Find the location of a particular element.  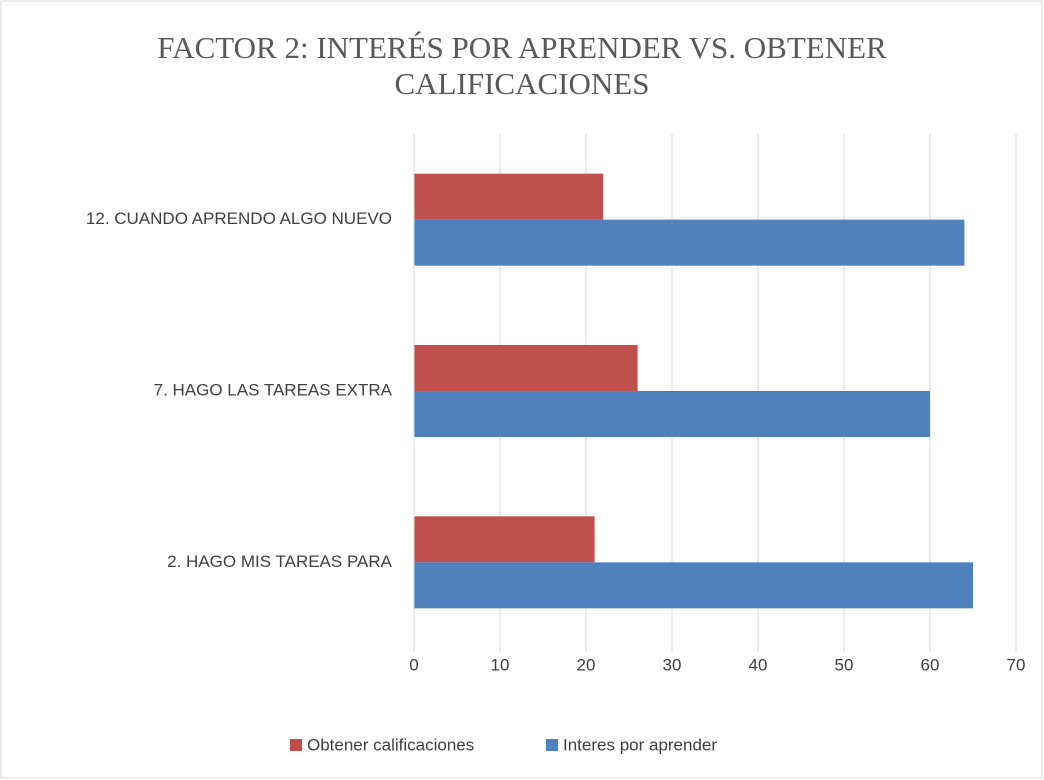

x-tick-label: 40 is located at coordinates (758, 664).